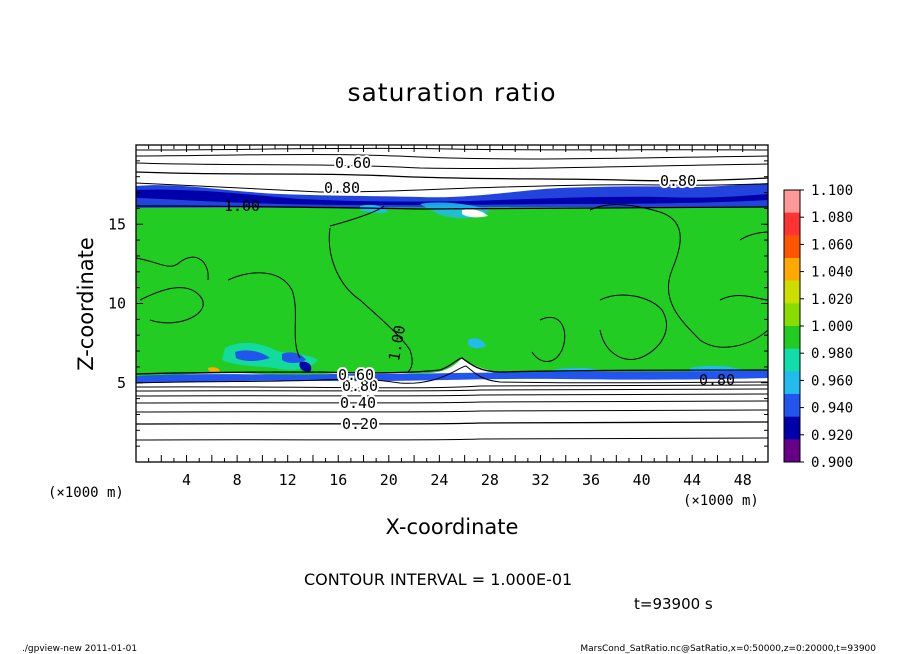  Describe the element at coordinates (832, 463) in the screenshot. I see `colorbar-label: 0.900` at that location.